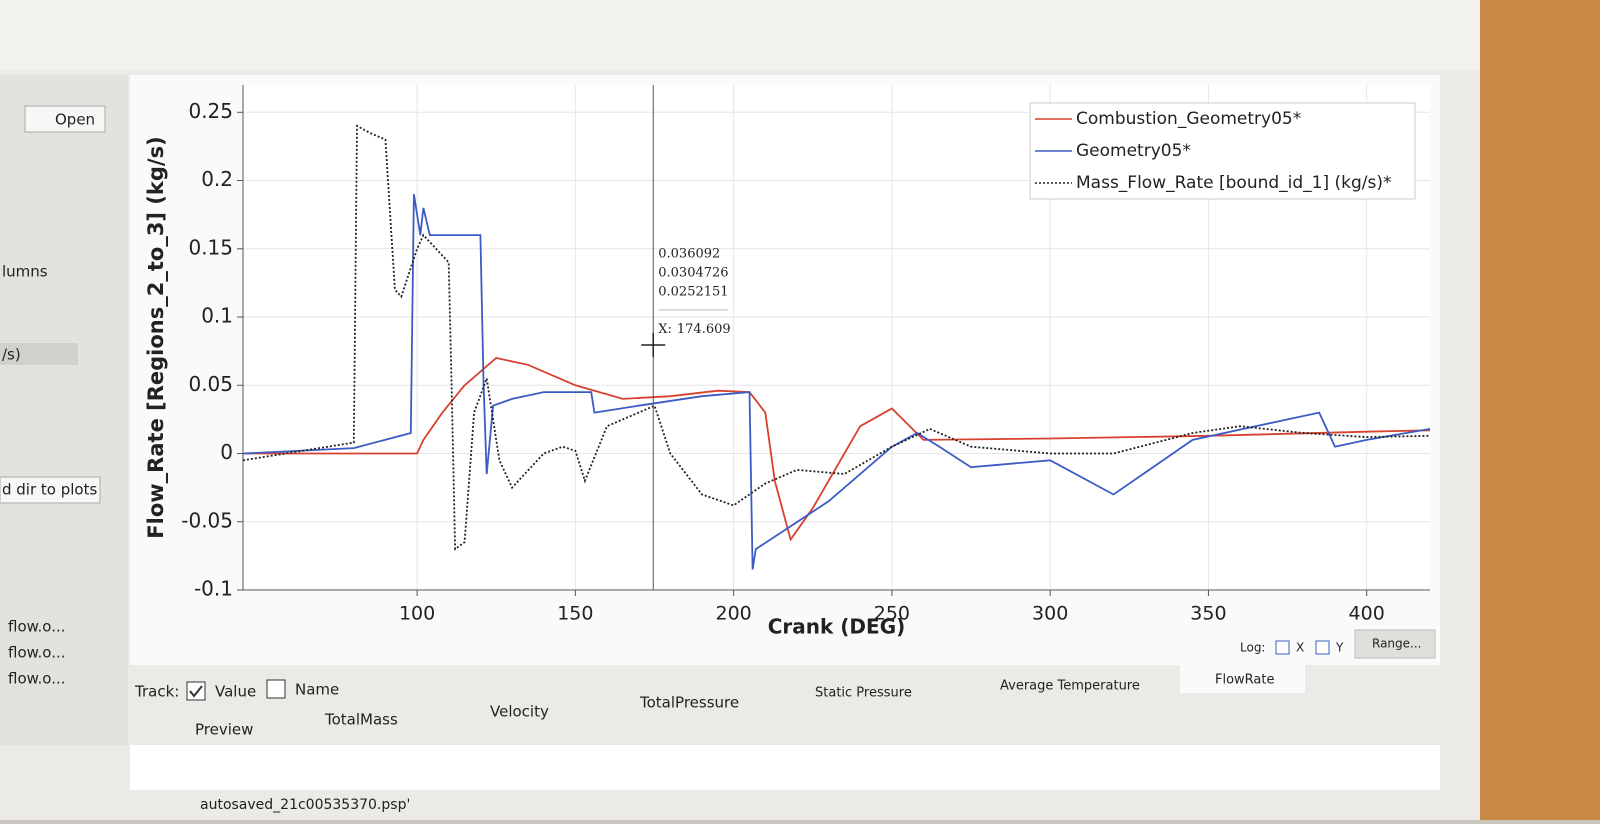 This screenshot has width=1600, height=824. Describe the element at coordinates (892, 614) in the screenshot. I see `x-tick-label: 250` at that location.